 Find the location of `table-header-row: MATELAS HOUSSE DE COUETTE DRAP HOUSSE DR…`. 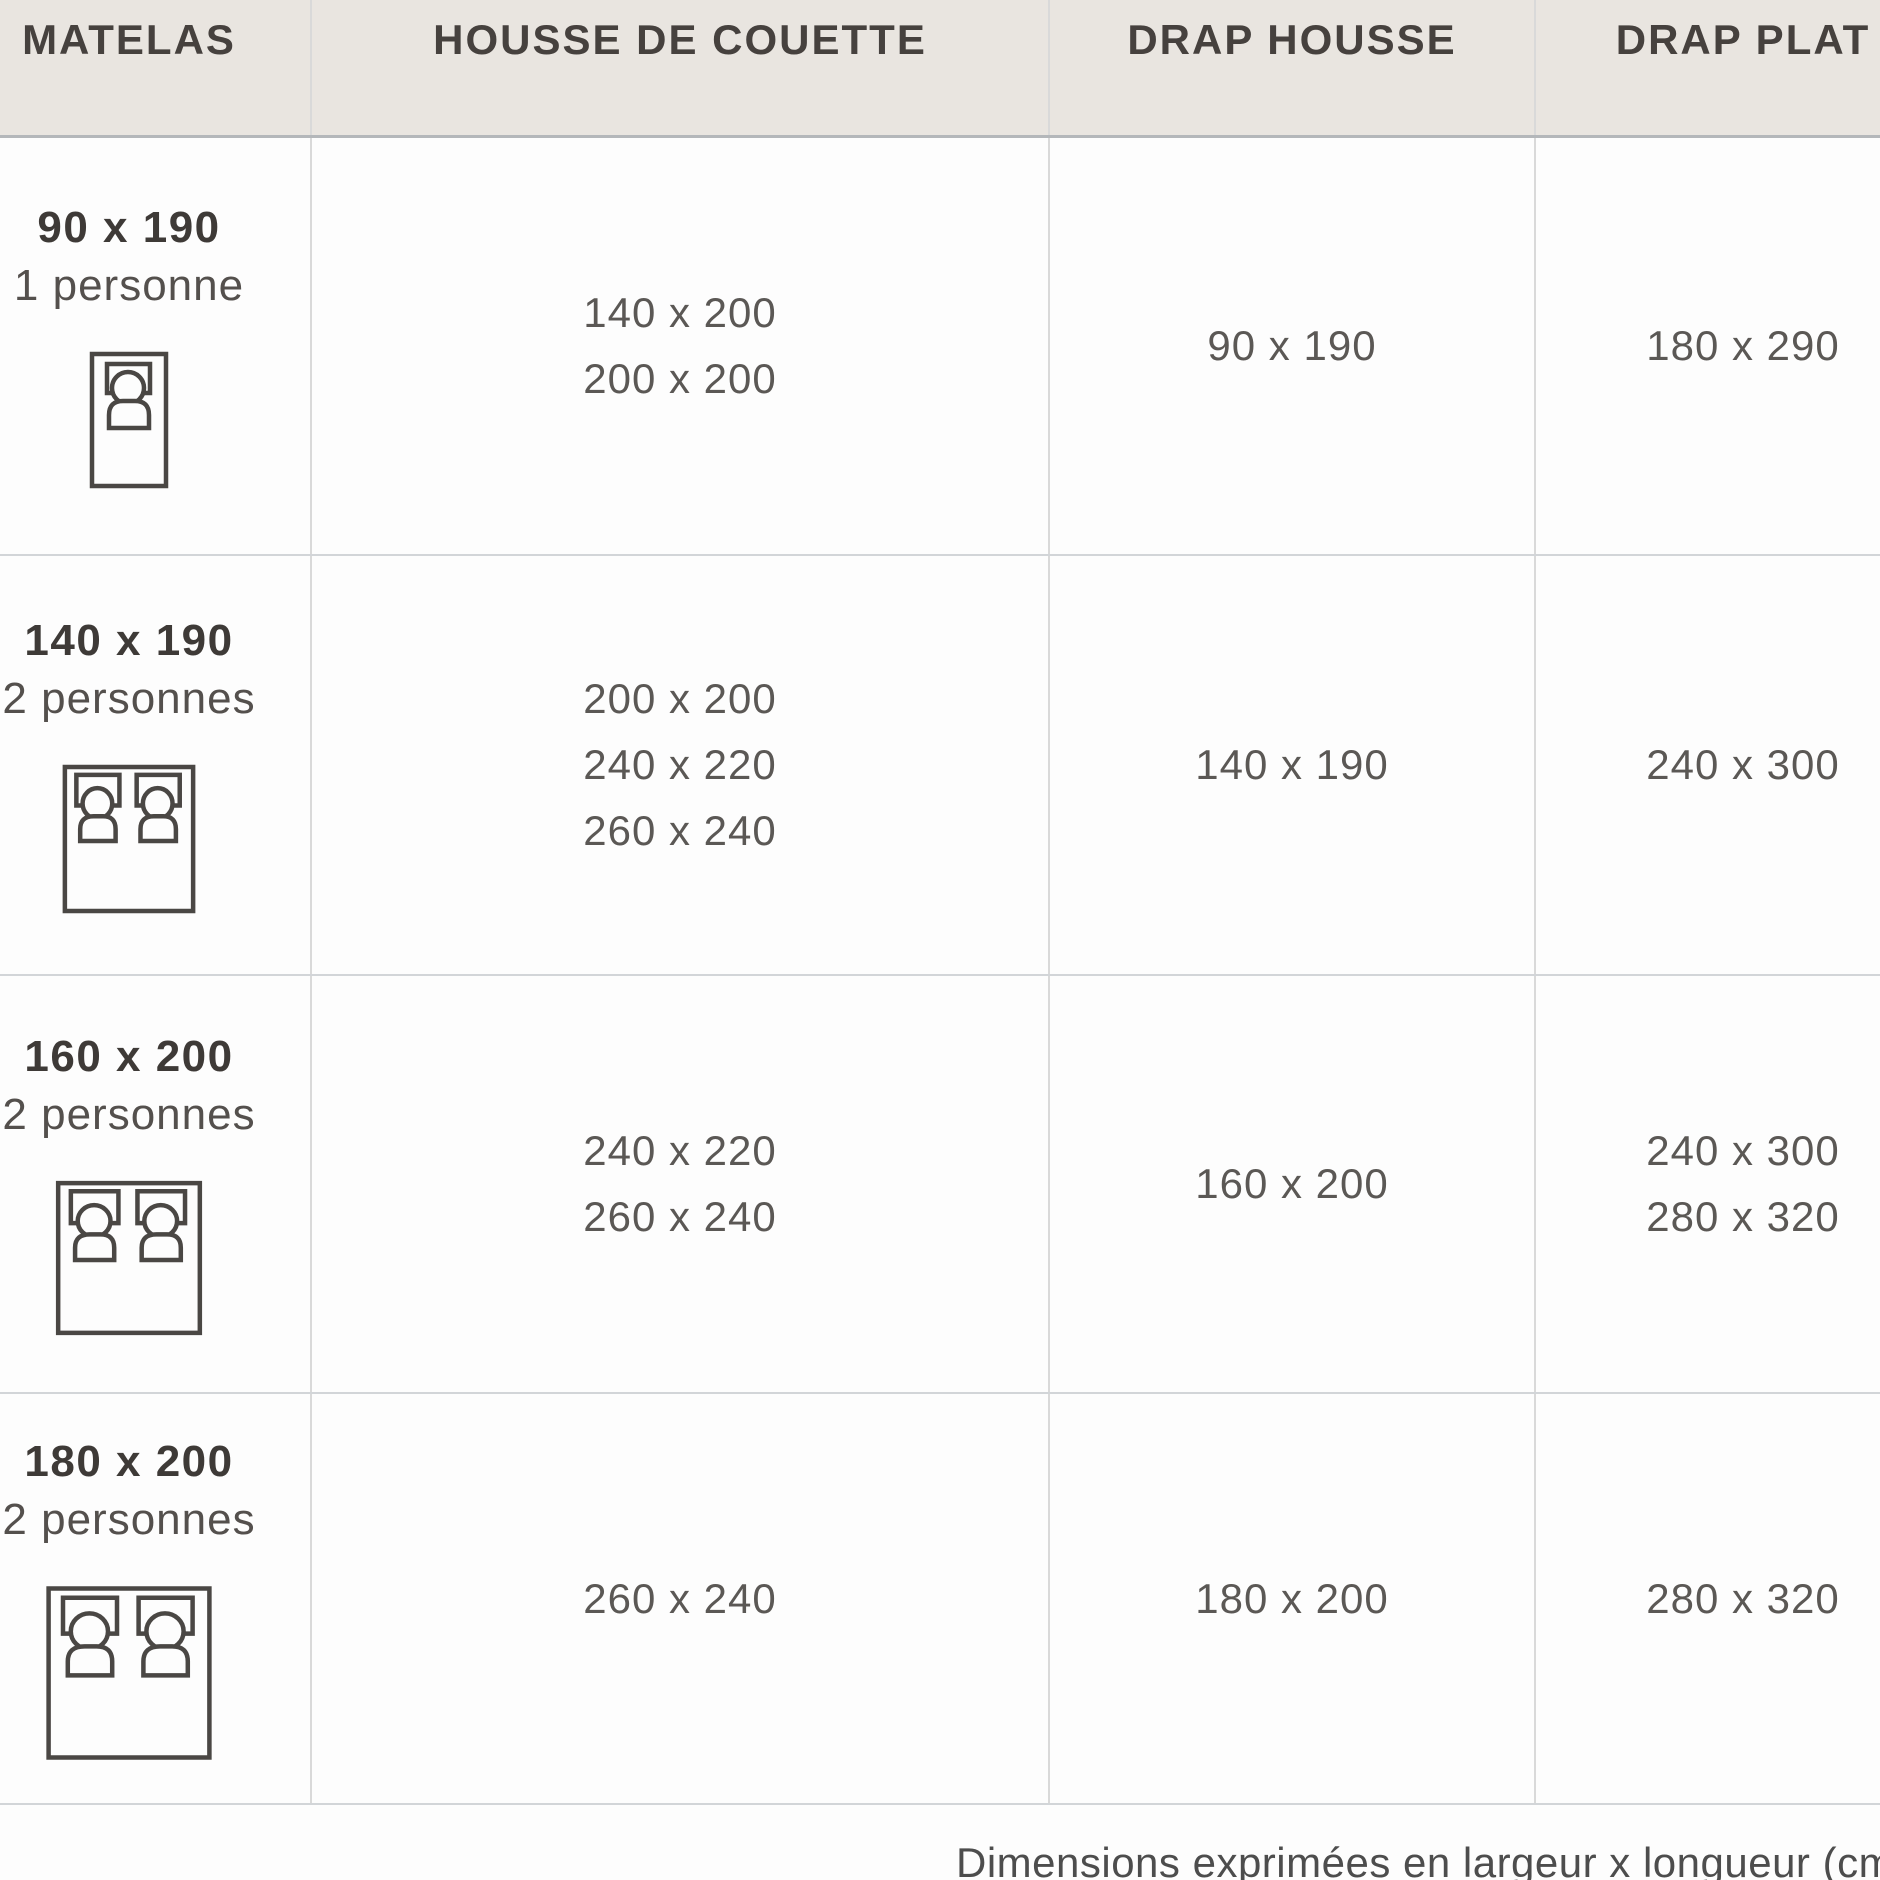

table-header-row: MATELAS HOUSSE DE COUETTE DRAP HOUSSE DR… is located at coordinates (940, 69).